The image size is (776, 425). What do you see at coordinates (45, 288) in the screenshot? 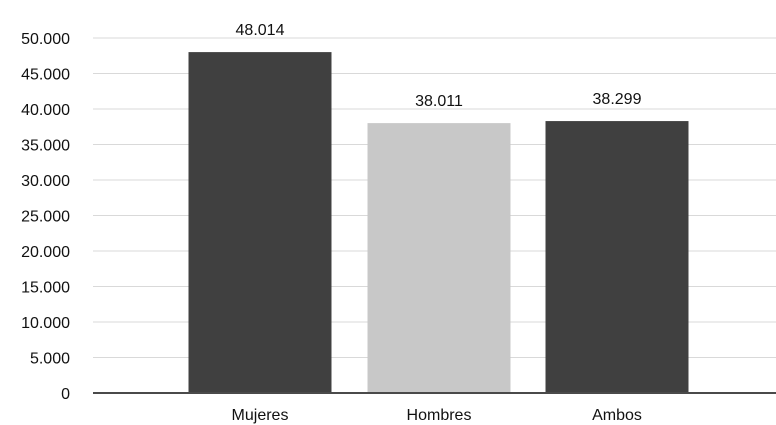
I see `y-tick-label: 15.000` at bounding box center [45, 288].